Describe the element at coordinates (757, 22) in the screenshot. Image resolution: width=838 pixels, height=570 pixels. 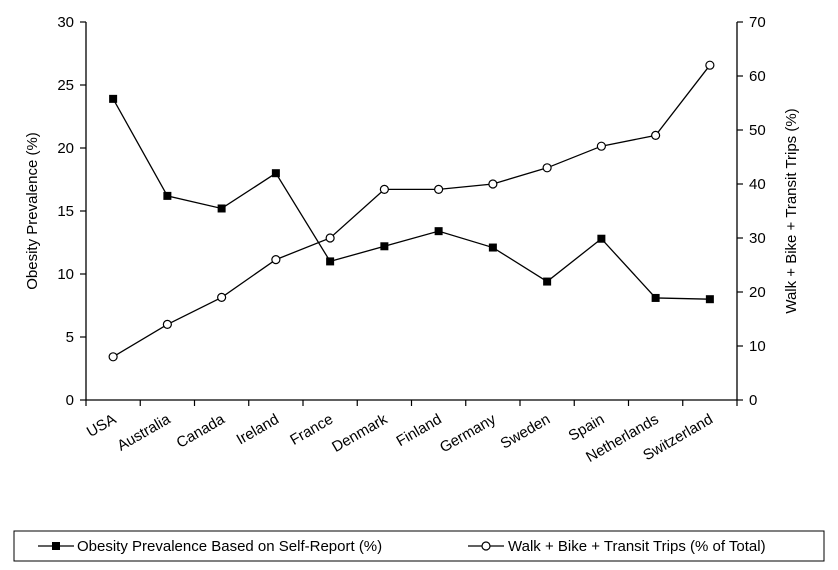
I see `y-tick-label-right: 70` at that location.